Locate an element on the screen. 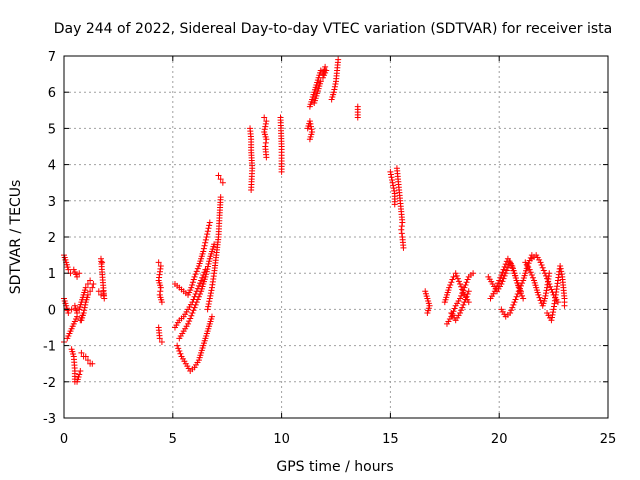 This screenshot has width=640, height=480. y-tick-label: 6 is located at coordinates (52, 93).